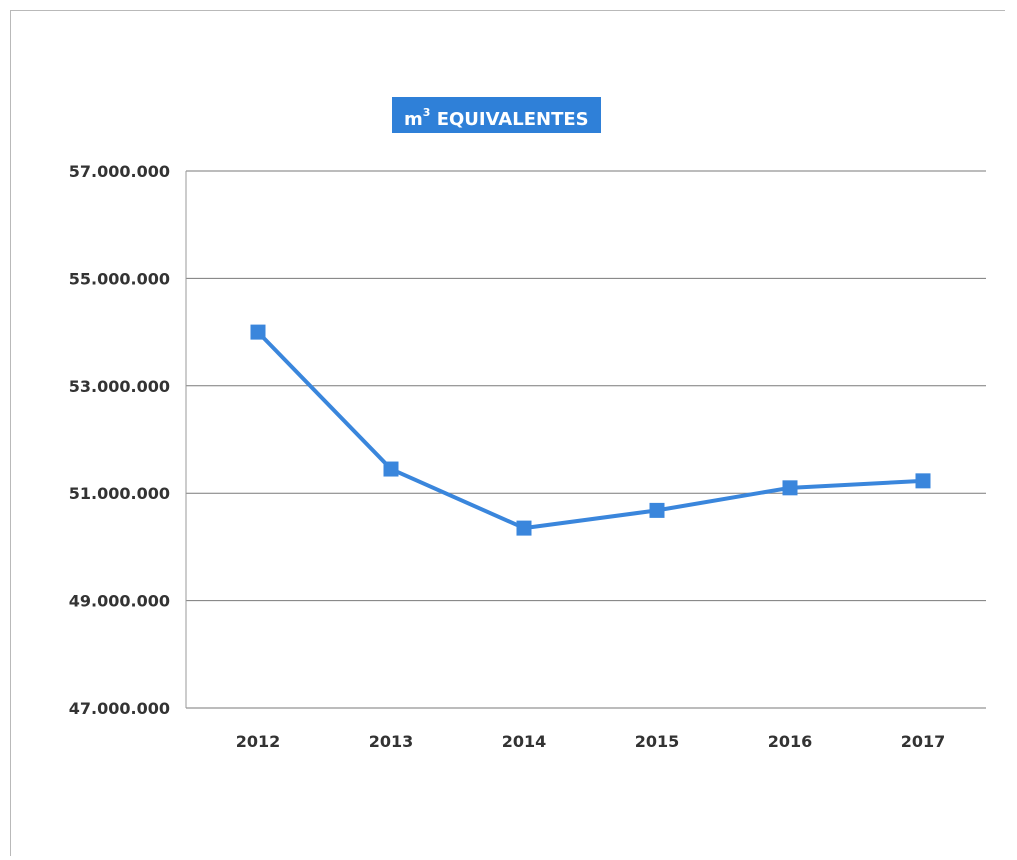 The width and height of the screenshot is (1017, 860). Describe the element at coordinates (119, 601) in the screenshot. I see `y-tick-label: 49.000.000` at that location.